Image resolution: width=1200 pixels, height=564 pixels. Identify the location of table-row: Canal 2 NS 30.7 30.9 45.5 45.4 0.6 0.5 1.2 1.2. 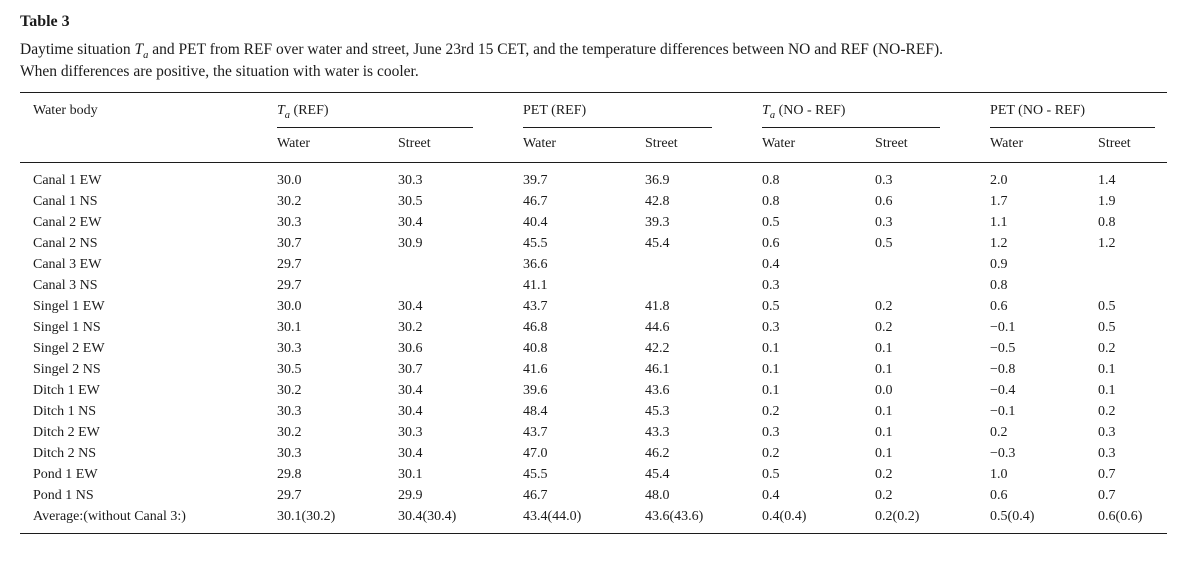
(593, 243).